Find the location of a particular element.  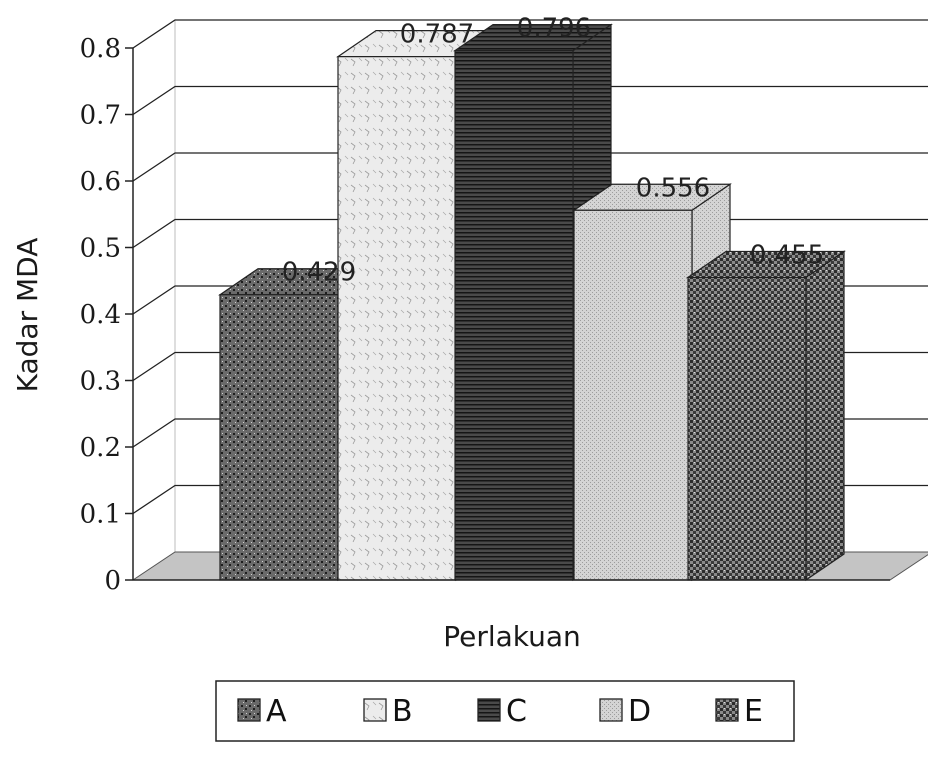

legend: A B C D E is located at coordinates (505, 711).